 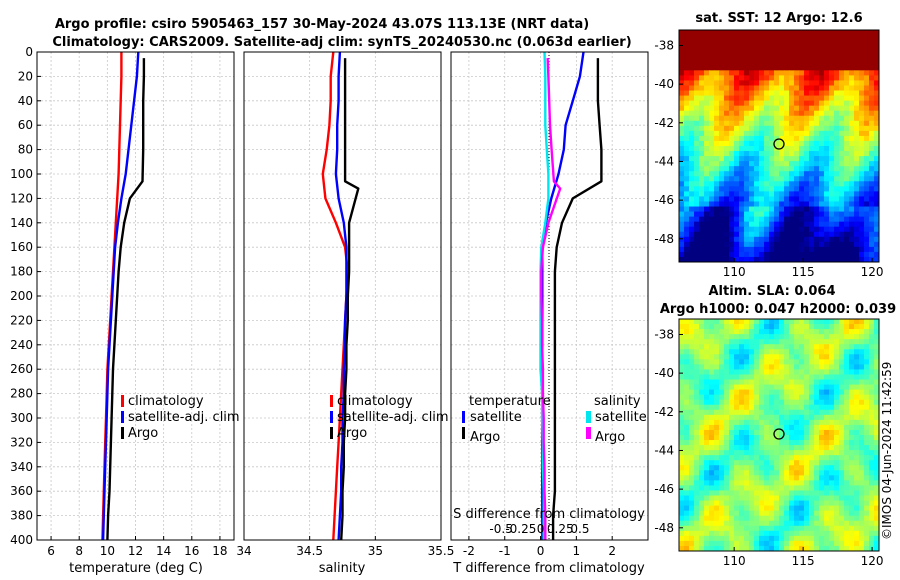 What do you see at coordinates (180, 417) in the screenshot?
I see `temperature-legend: climatology satellite-adj. clim Argo` at bounding box center [180, 417].